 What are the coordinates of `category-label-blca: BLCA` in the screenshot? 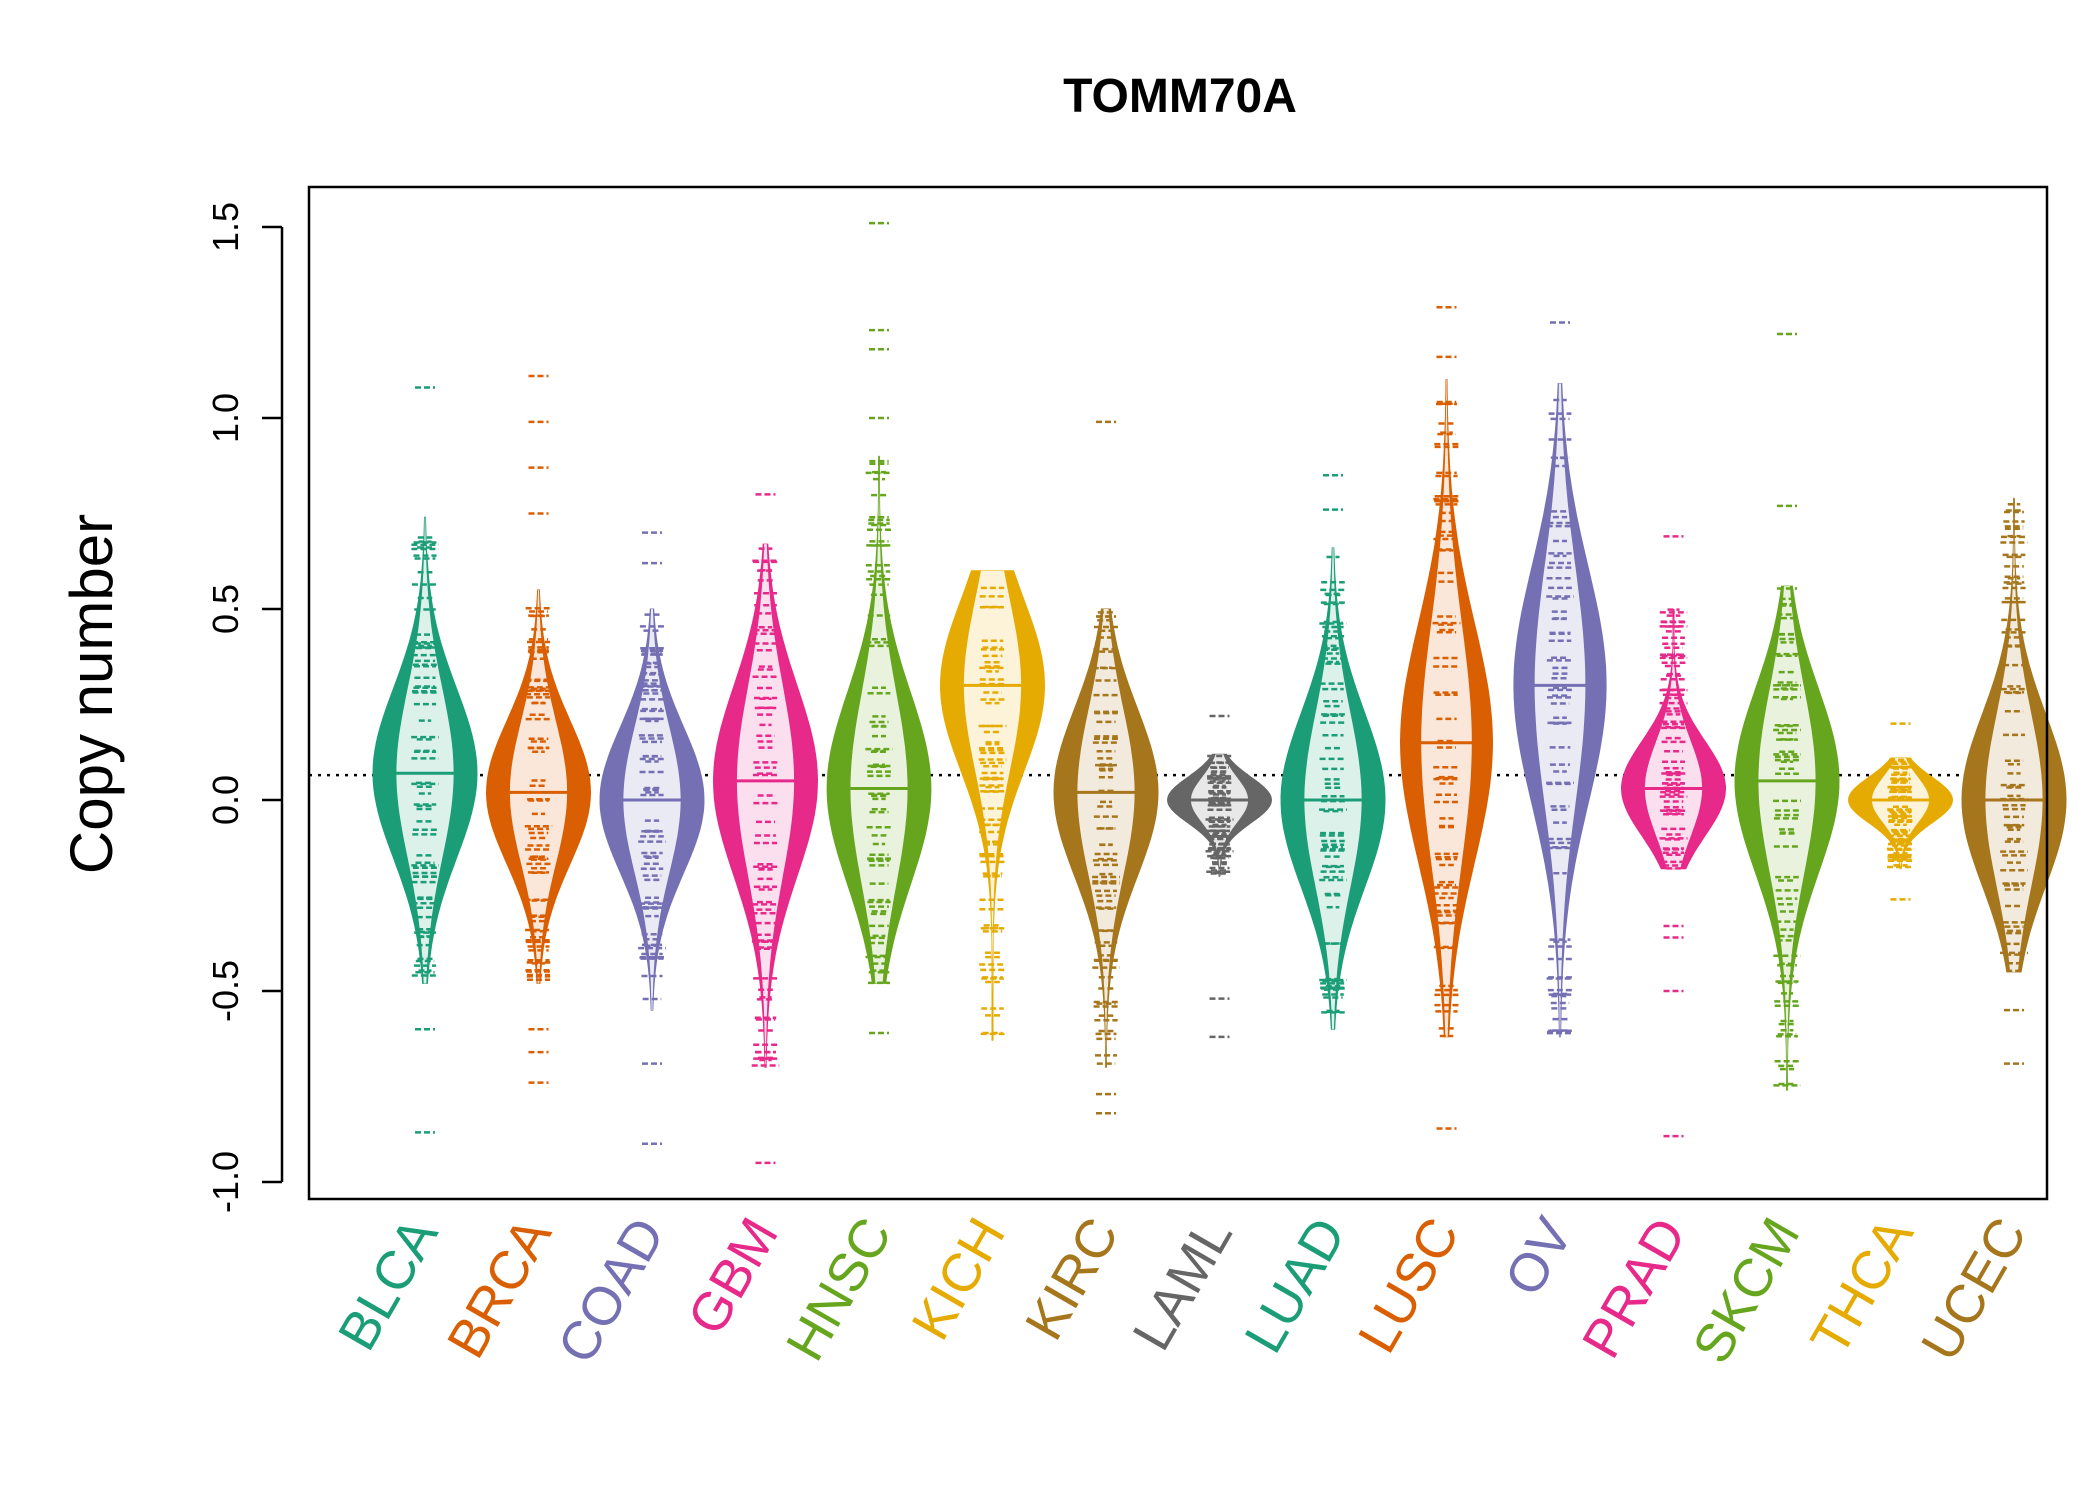 It's located at (388, 1284).